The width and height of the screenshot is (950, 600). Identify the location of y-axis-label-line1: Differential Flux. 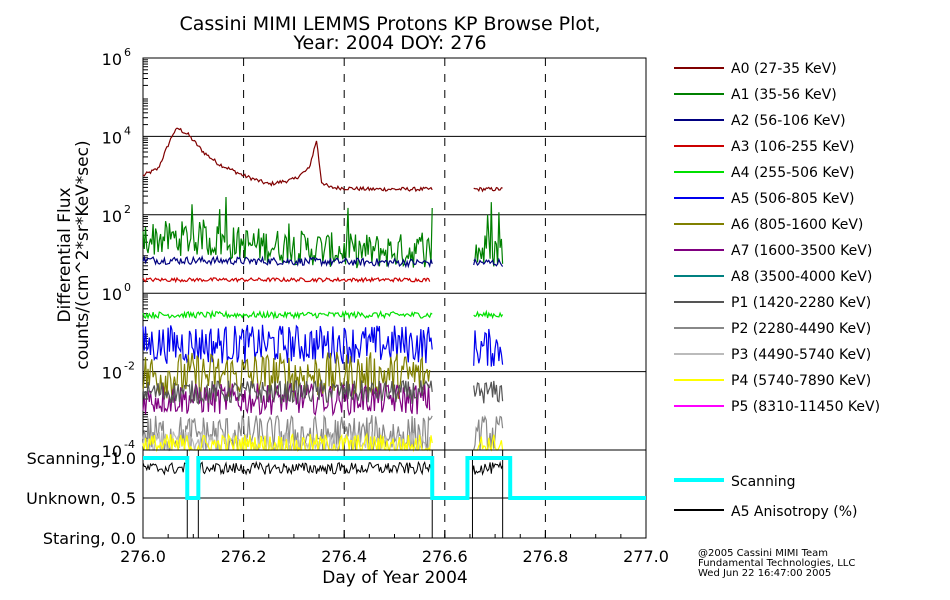
(65, 254).